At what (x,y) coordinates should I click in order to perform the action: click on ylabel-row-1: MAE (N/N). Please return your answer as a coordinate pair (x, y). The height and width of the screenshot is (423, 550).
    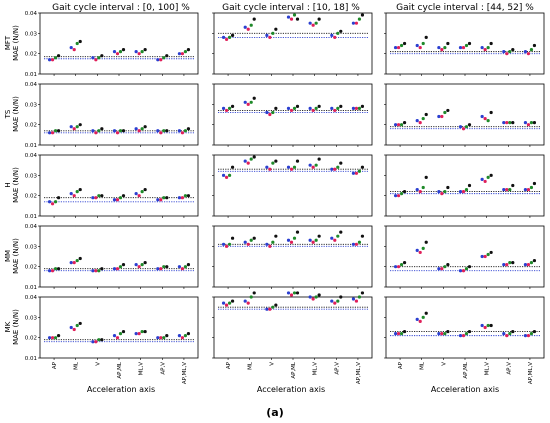
    Looking at the image, I should click on (16, 114).